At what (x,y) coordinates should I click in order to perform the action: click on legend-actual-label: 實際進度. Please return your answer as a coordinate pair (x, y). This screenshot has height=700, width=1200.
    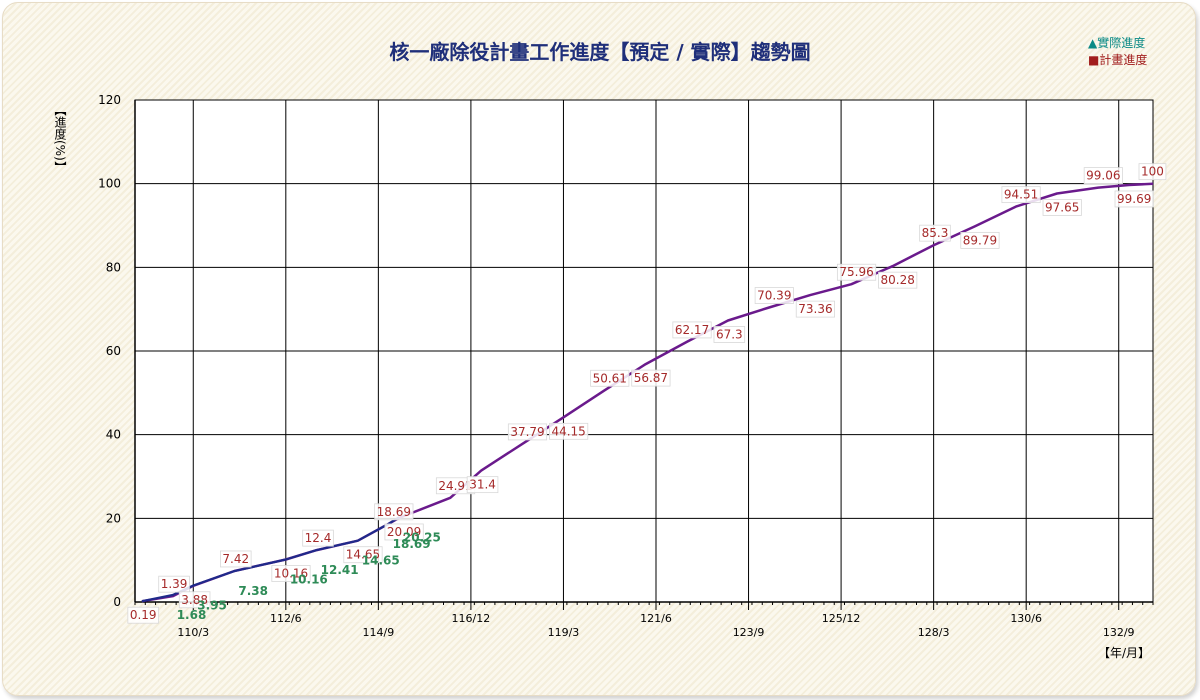
    Looking at the image, I should click on (1121, 43).